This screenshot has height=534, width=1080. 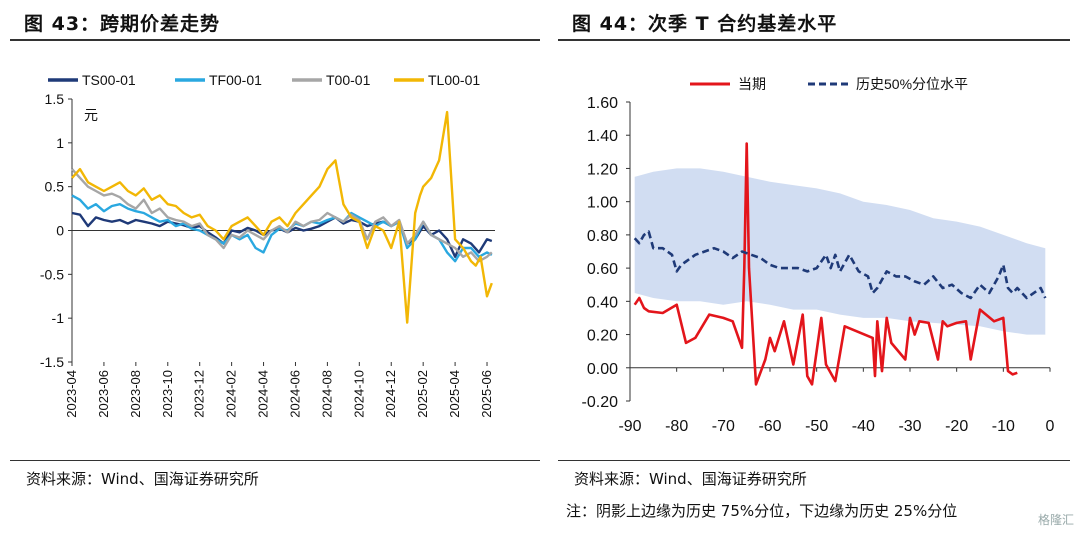 What do you see at coordinates (263, 394) in the screenshot?
I see `x-tick-label: 2024-04` at bounding box center [263, 394].